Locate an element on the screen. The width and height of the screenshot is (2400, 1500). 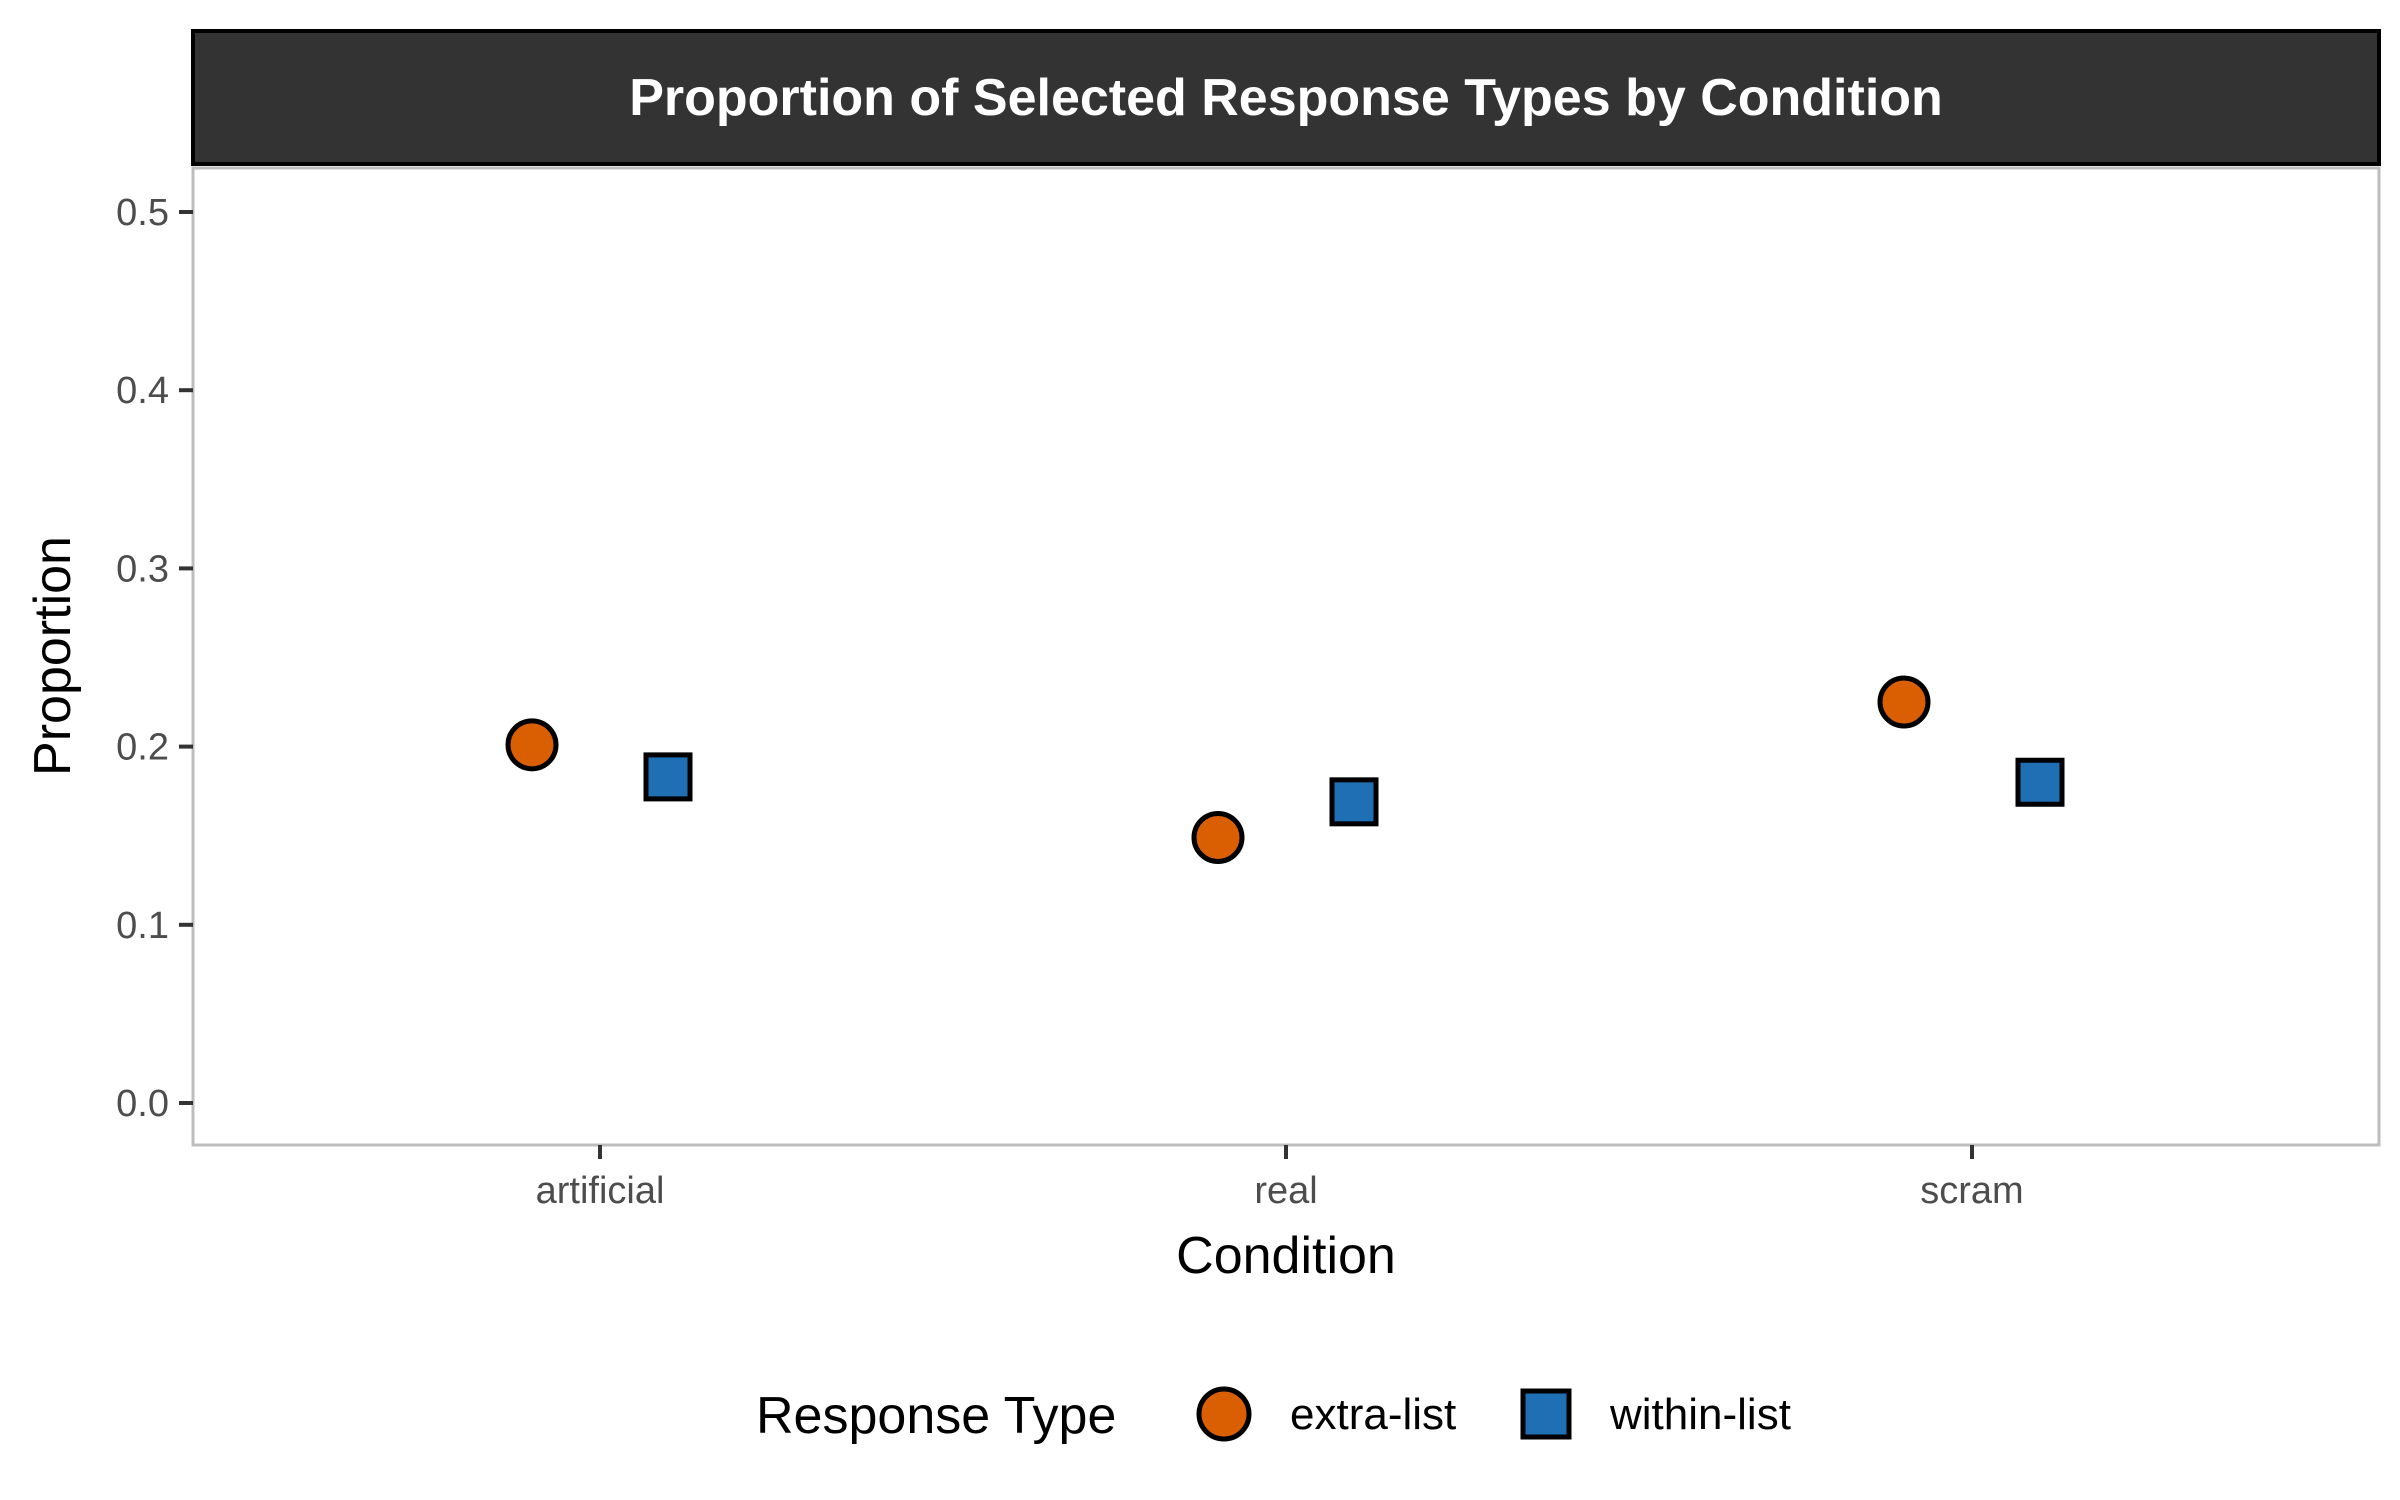
y-tick-label: 0.5 is located at coordinates (142, 213).